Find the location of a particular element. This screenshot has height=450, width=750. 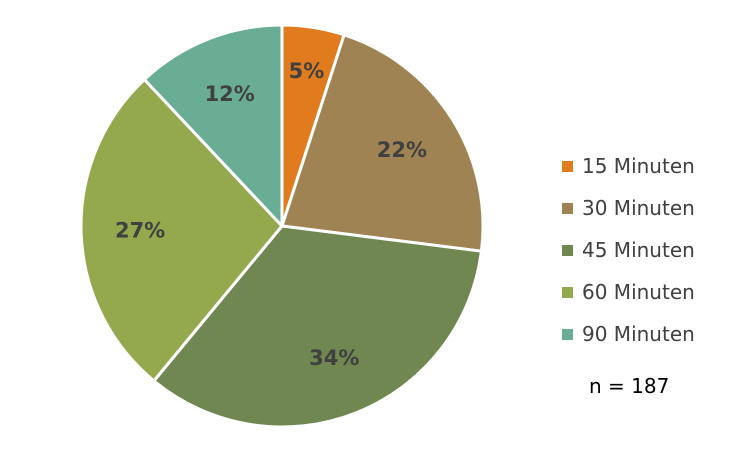

legend-label: 30 Minuten is located at coordinates (638, 208).